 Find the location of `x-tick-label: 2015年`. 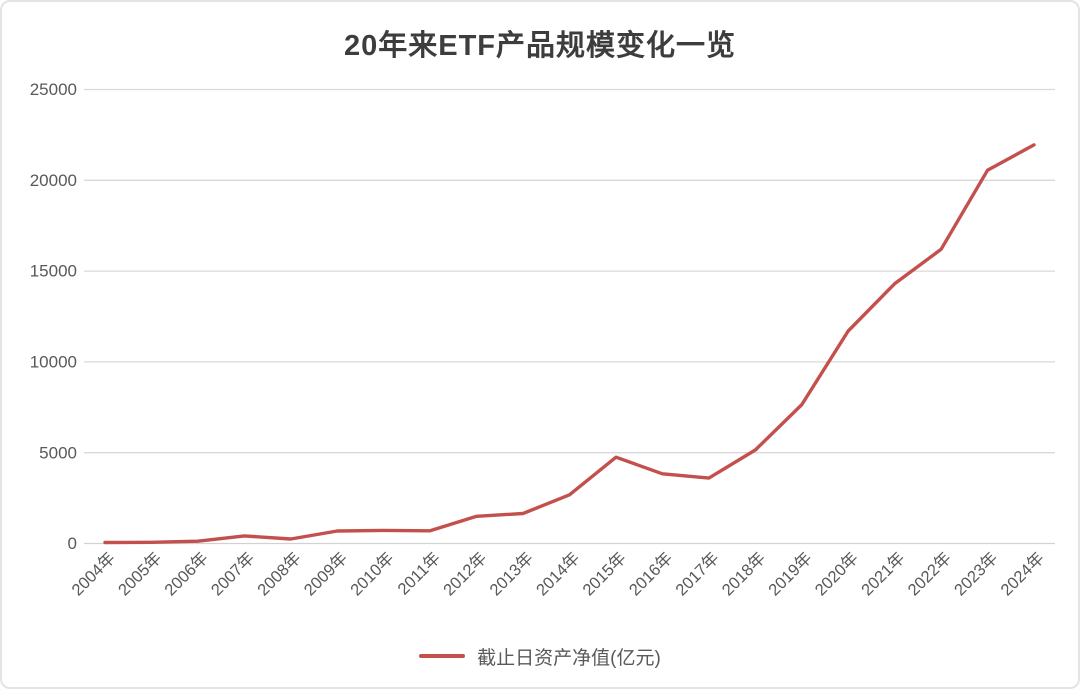

x-tick-label: 2015年 is located at coordinates (604, 573).